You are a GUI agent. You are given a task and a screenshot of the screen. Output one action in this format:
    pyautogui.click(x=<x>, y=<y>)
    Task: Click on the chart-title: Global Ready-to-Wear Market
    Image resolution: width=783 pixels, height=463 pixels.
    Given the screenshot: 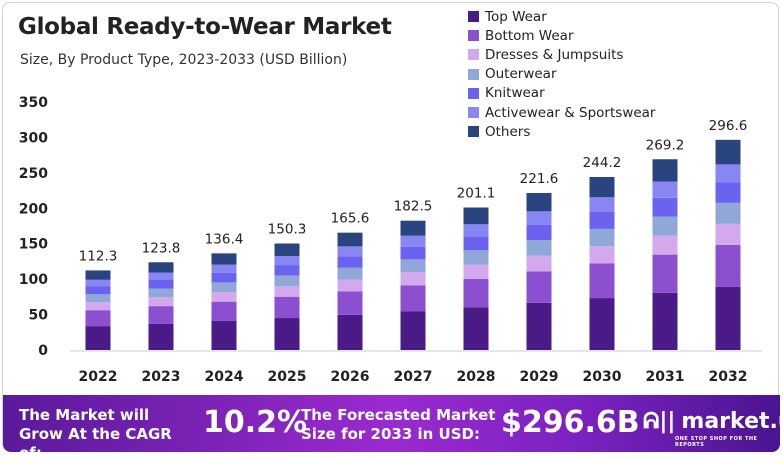 What is the action you would take?
    pyautogui.click(x=205, y=27)
    